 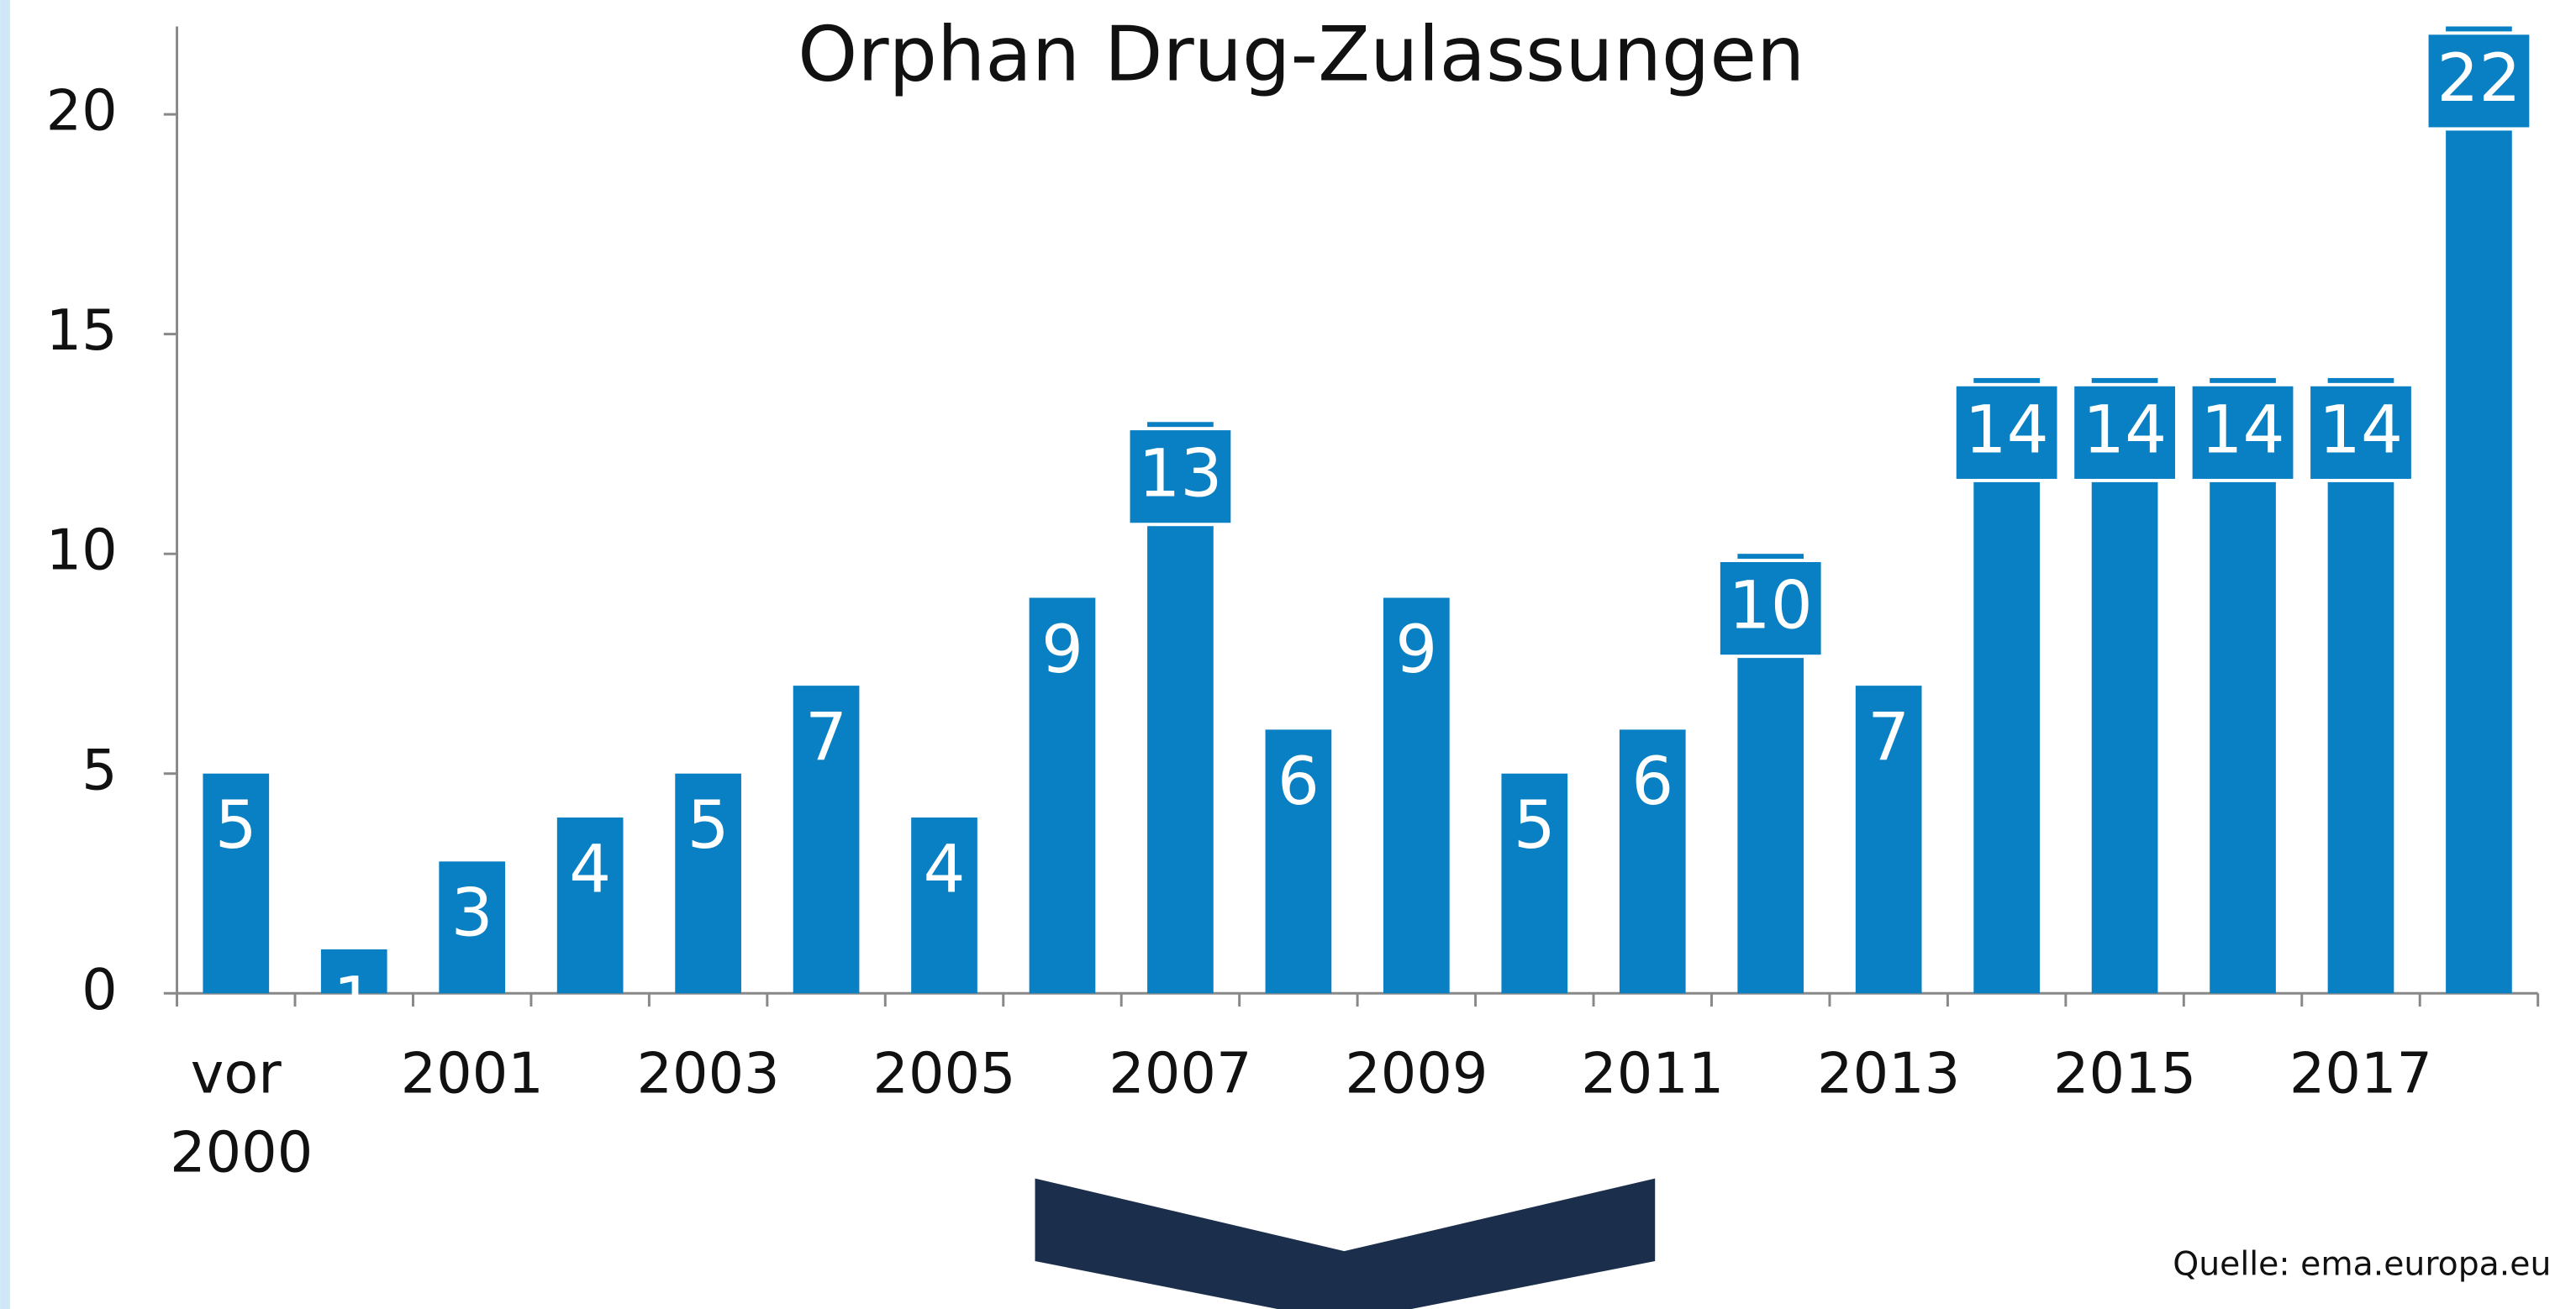 I want to click on x-tick-label-box: 2017, so click(x=2361, y=1074).